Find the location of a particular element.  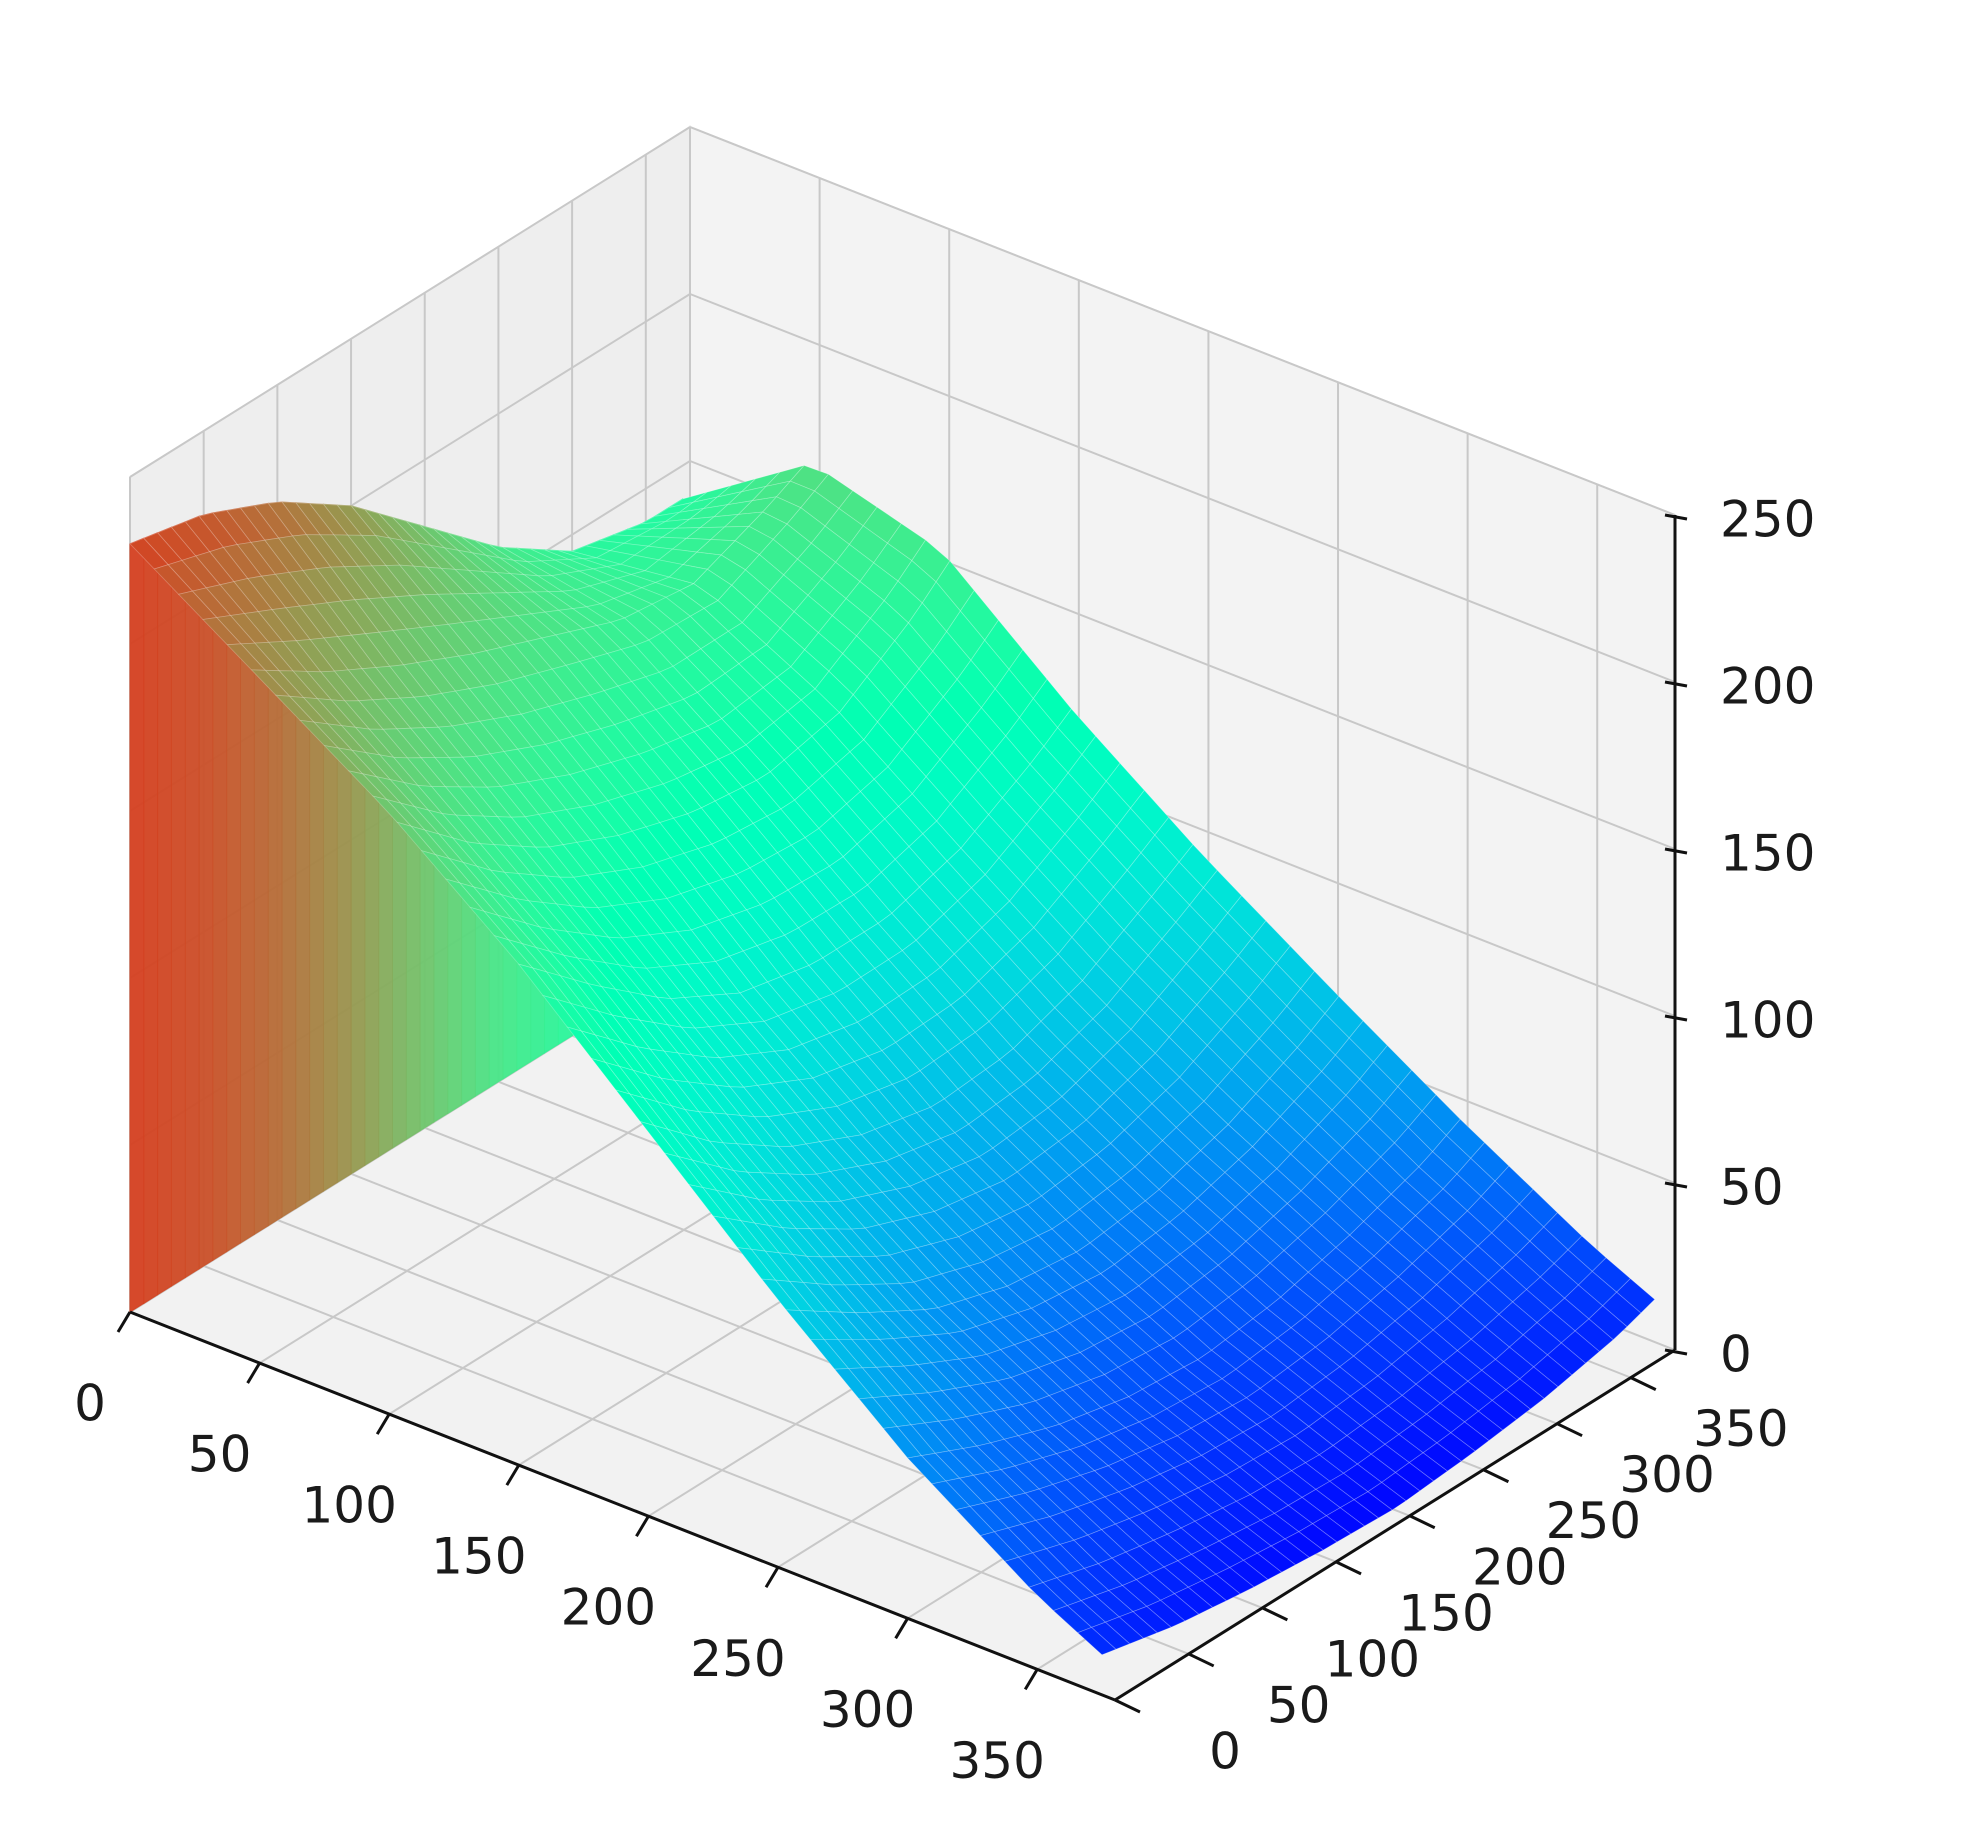

z-tick-label: 200 is located at coordinates (1767, 687).